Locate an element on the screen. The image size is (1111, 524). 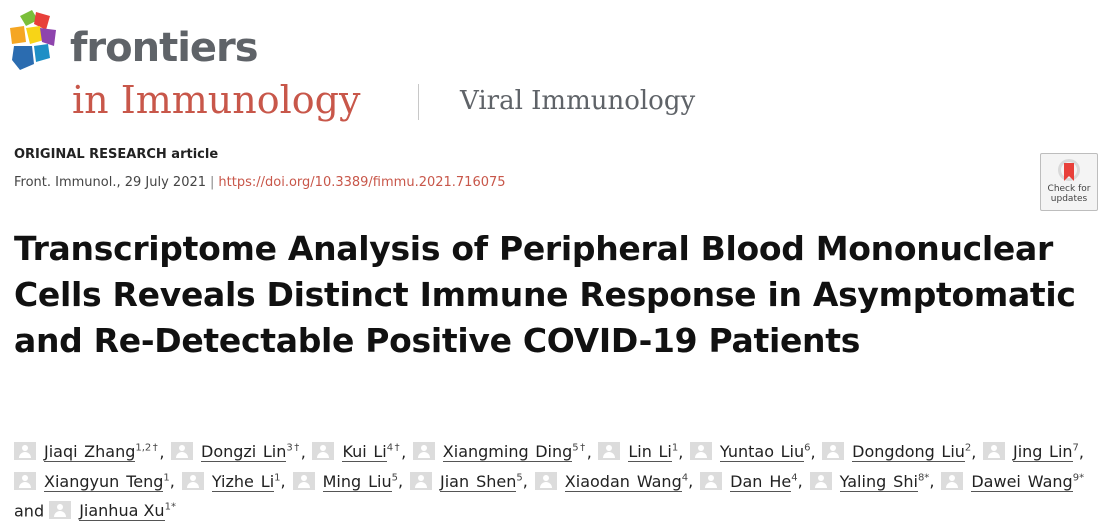
author-affiliation-marker: 8* is located at coordinates (923, 478).